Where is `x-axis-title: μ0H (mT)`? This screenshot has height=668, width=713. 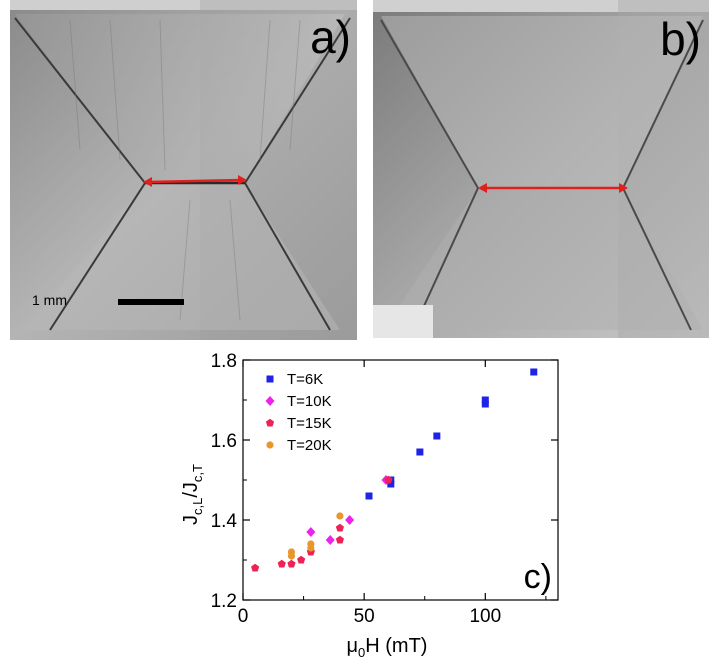 x-axis-title: μ0H (mT) is located at coordinates (387, 647).